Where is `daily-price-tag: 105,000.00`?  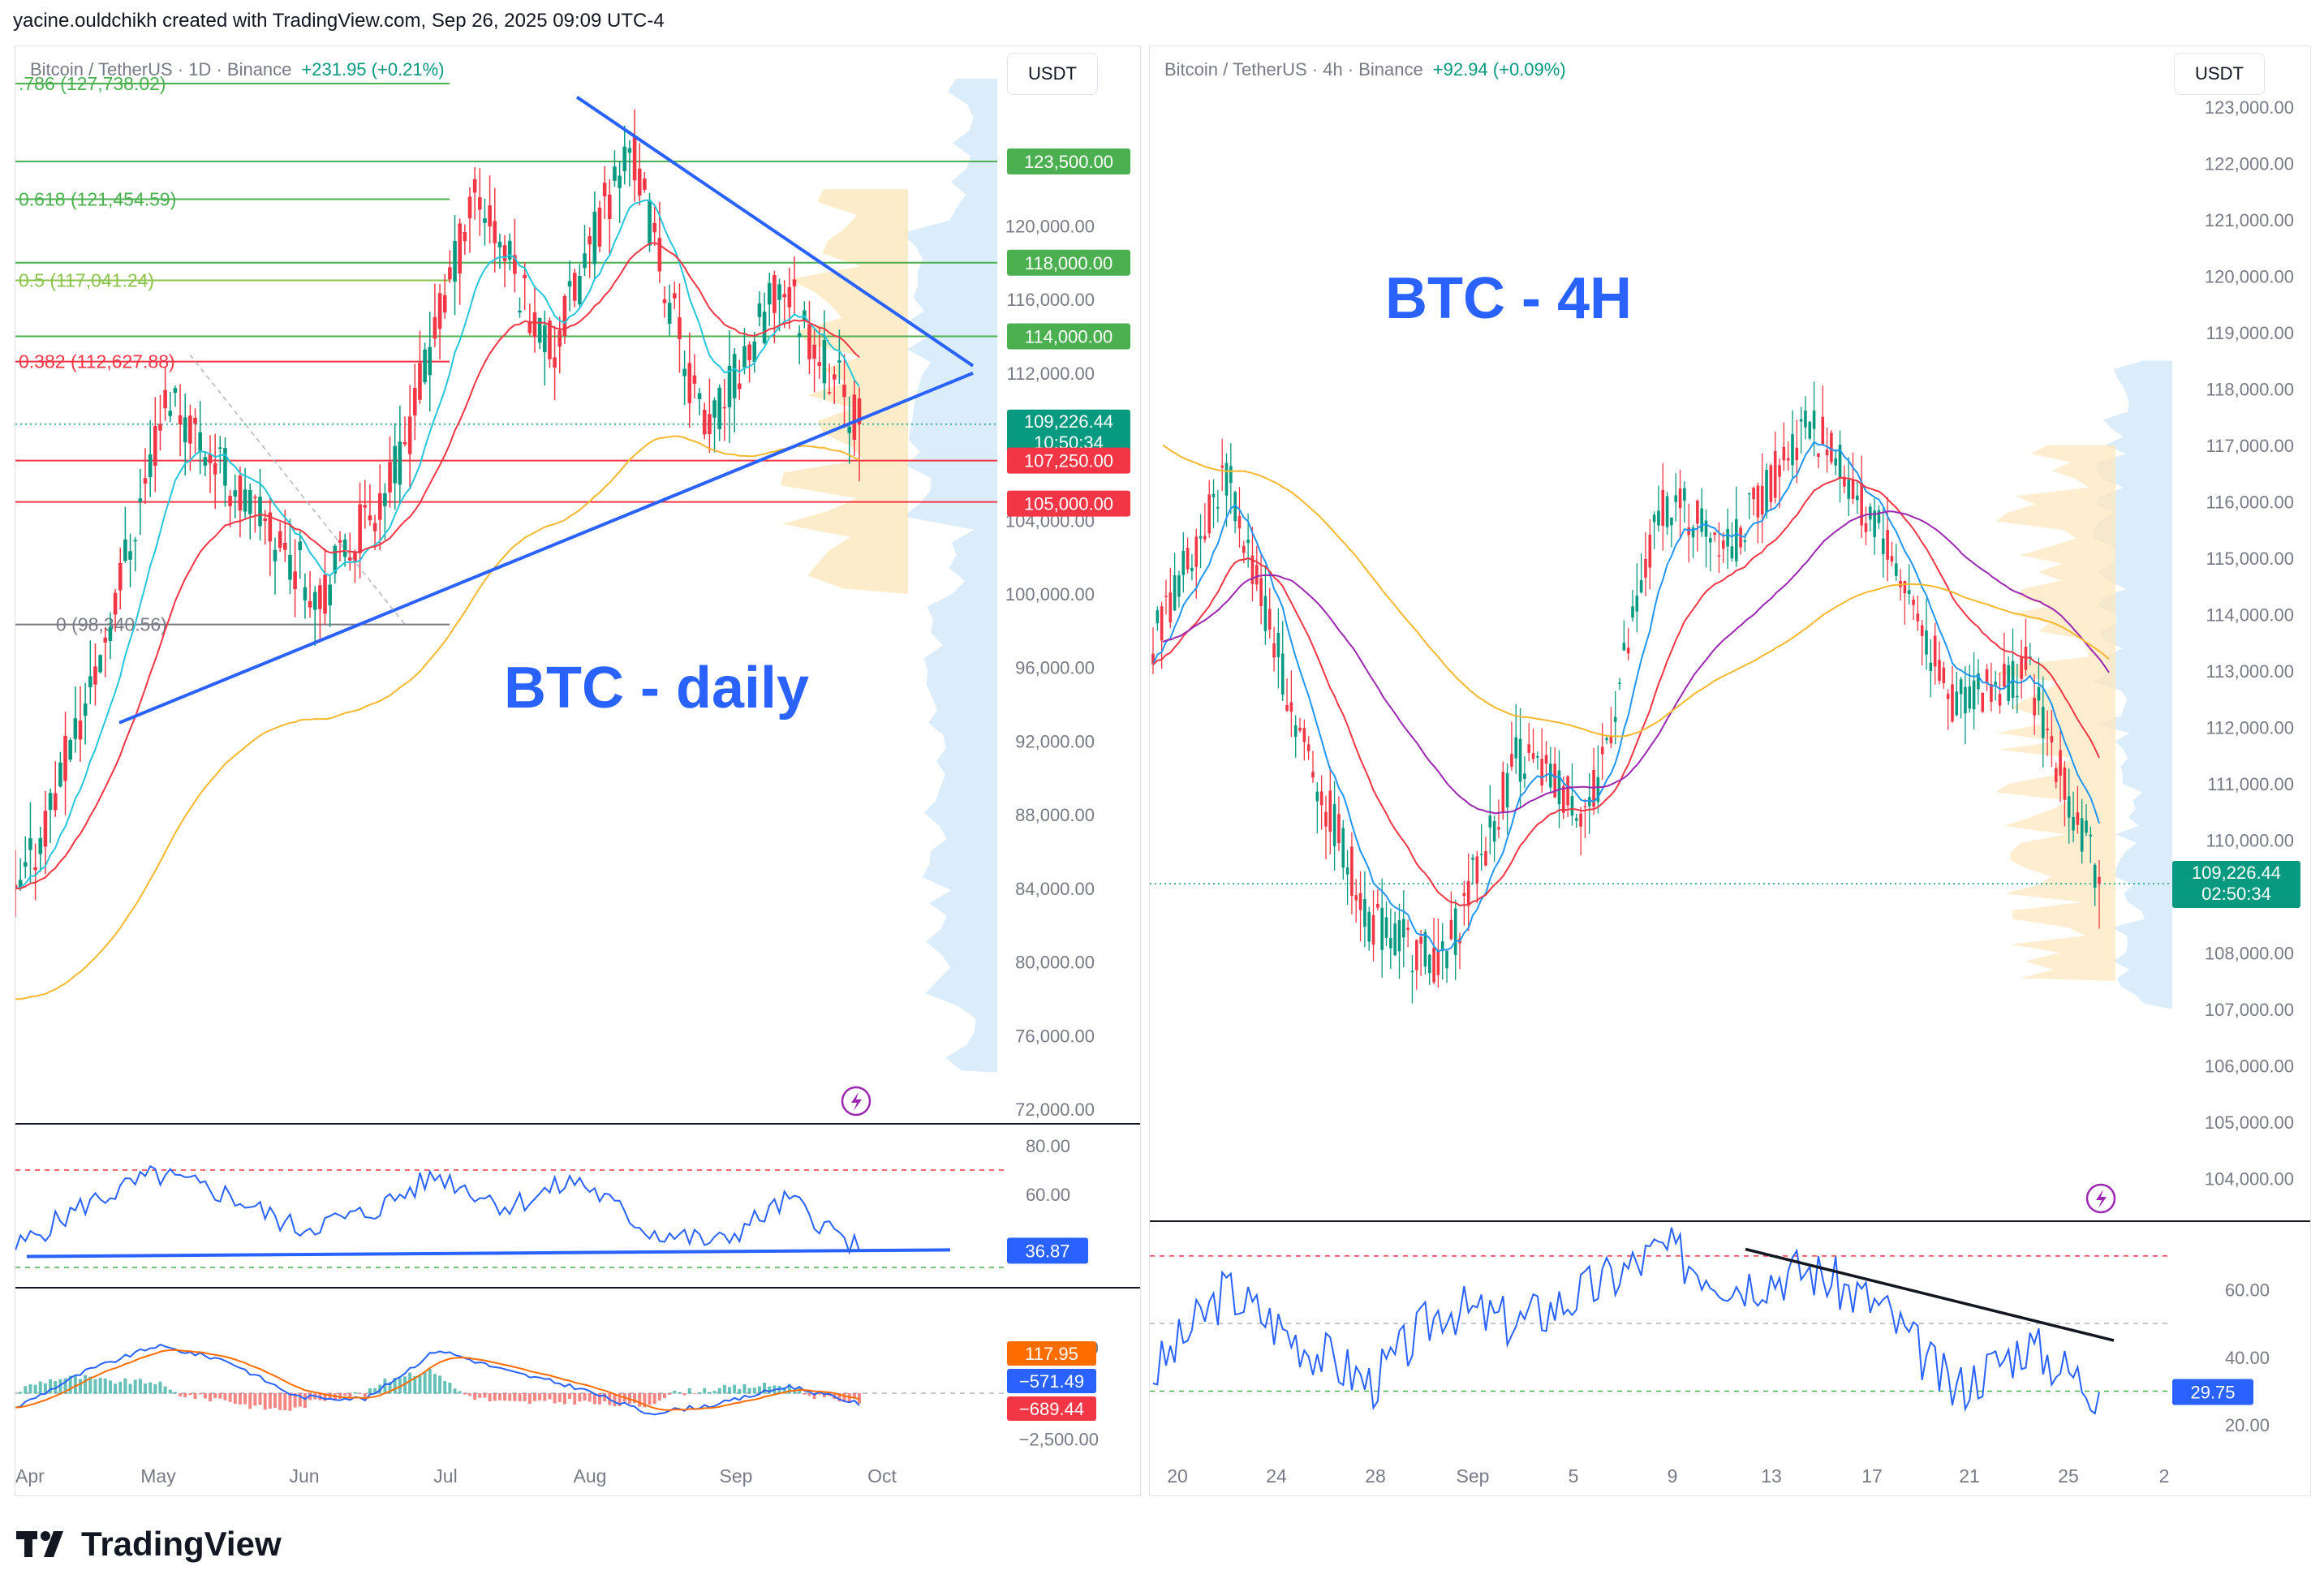 daily-price-tag: 105,000.00 is located at coordinates (1068, 504).